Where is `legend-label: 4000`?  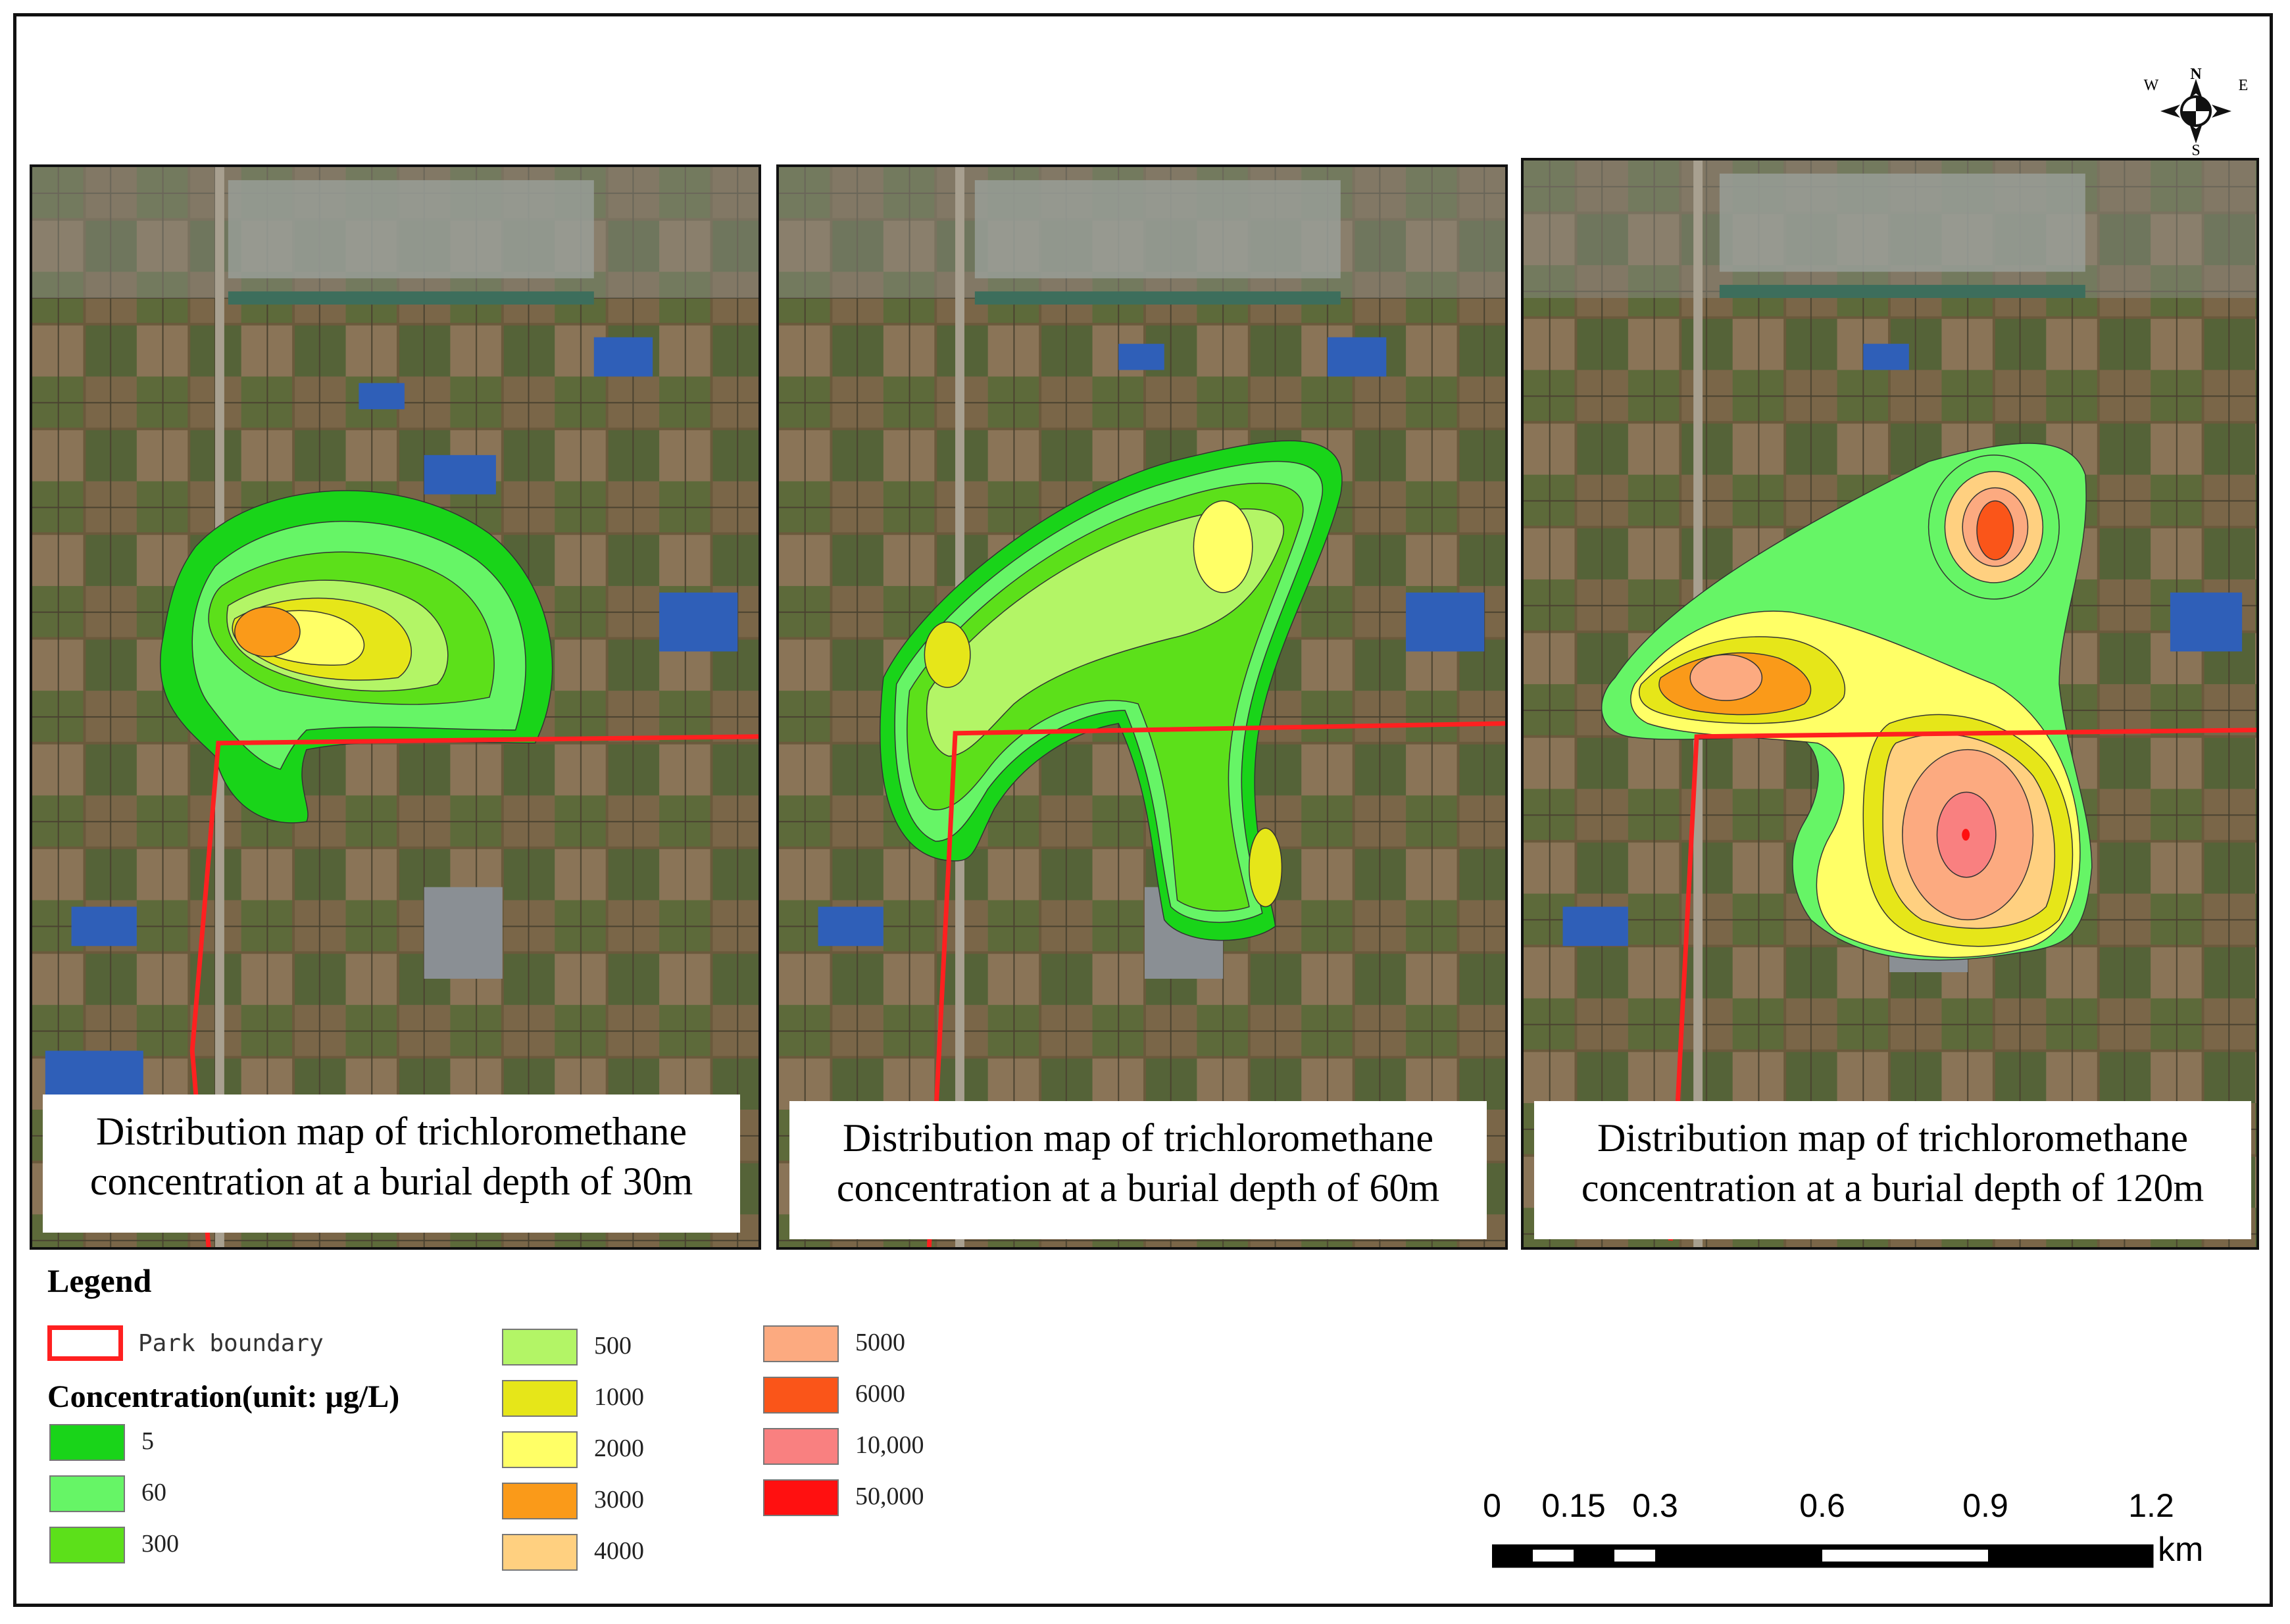
legend-label: 4000 is located at coordinates (619, 1551).